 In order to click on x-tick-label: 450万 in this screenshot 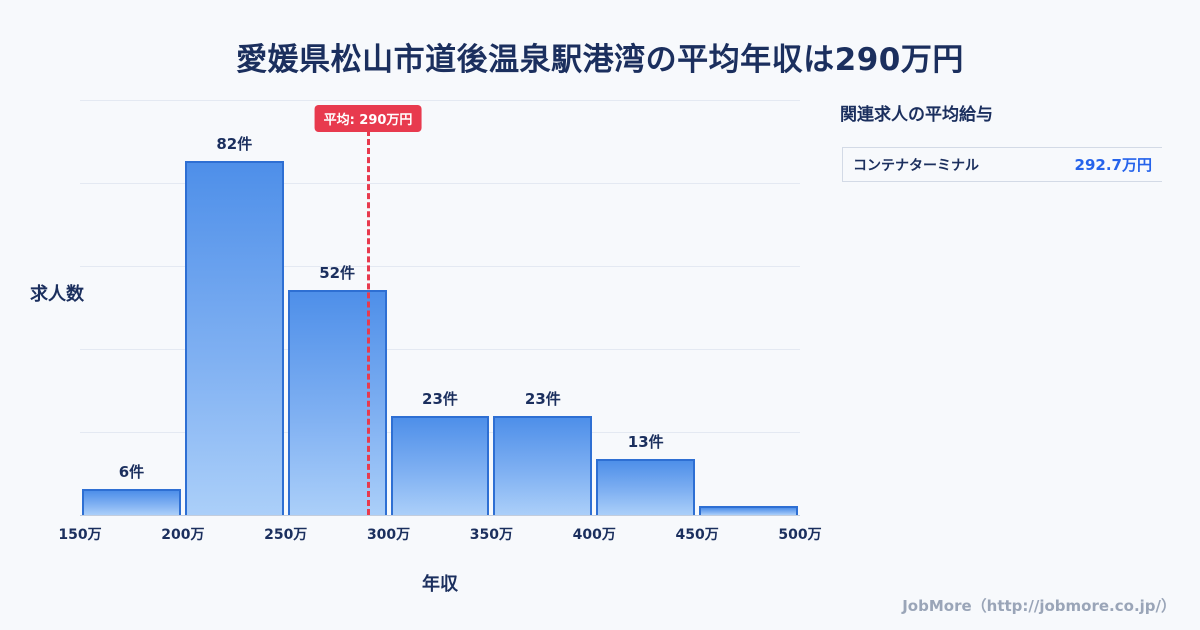, I will do `click(697, 535)`.